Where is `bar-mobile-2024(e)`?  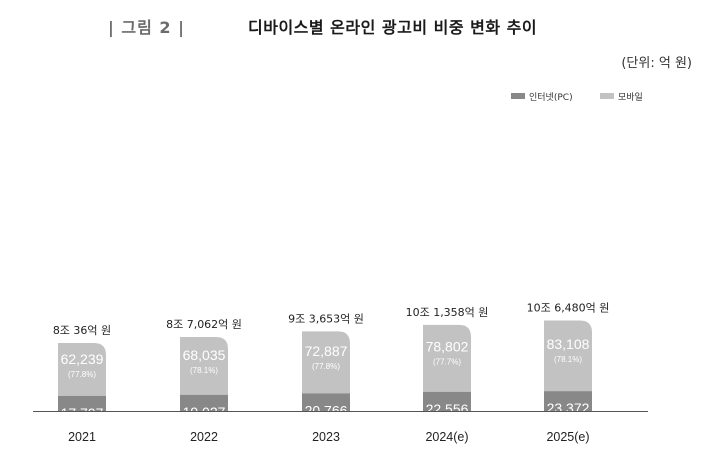 bar-mobile-2024(e) is located at coordinates (447, 358).